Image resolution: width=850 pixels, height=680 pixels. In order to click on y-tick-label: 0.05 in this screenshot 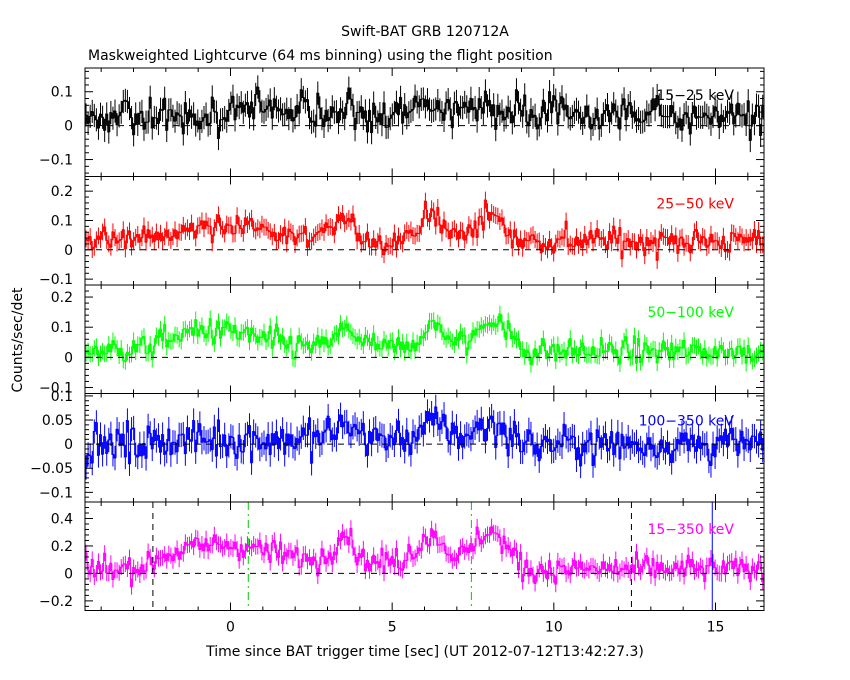, I will do `click(57, 421)`.